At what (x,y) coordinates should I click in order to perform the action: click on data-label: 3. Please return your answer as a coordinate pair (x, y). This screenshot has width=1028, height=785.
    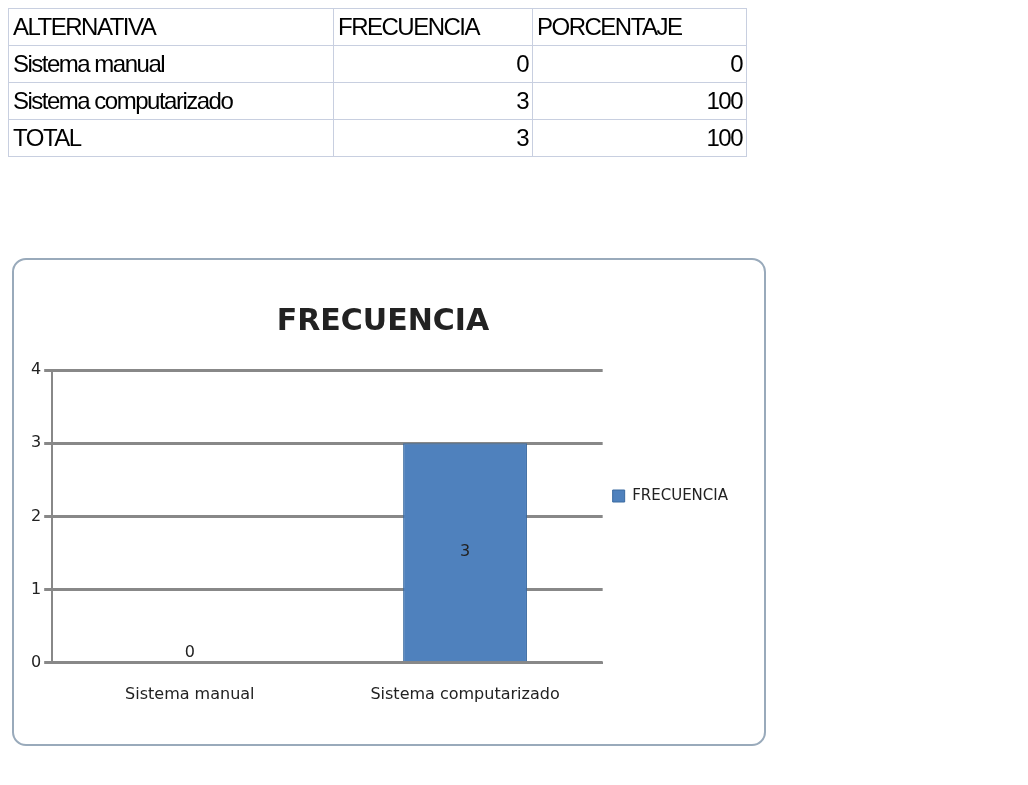
    Looking at the image, I should click on (465, 551).